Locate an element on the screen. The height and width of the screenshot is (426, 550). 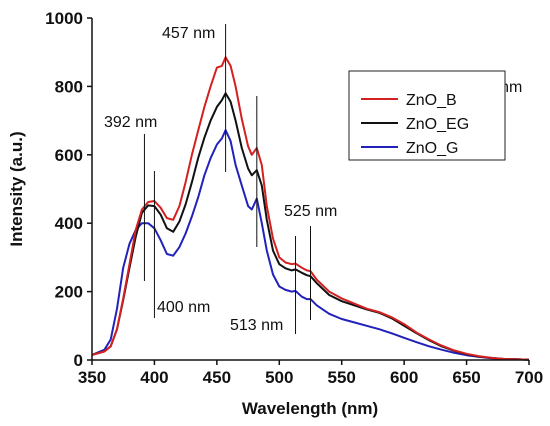
x-tick-label: 650 is located at coordinates (466, 377).